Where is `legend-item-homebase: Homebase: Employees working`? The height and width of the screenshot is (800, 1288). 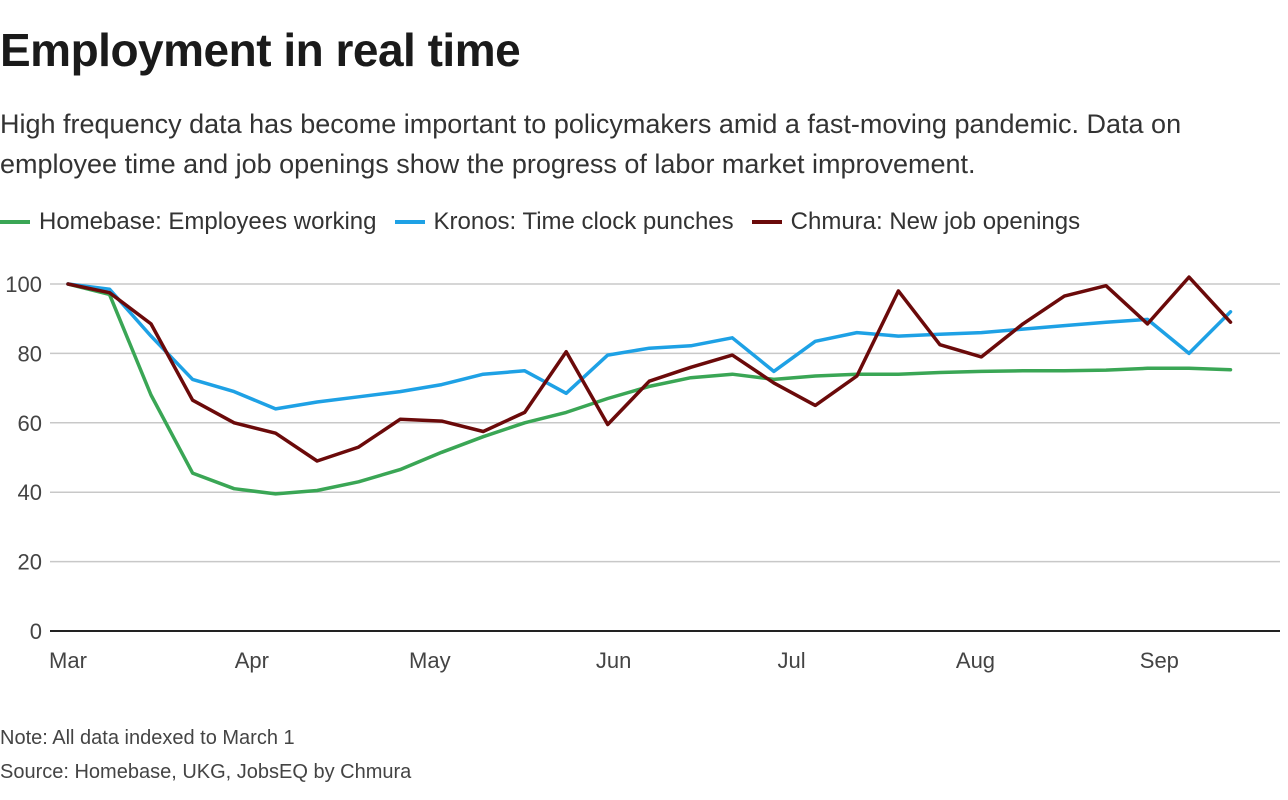
legend-item-homebase: Homebase: Employees working is located at coordinates (188, 222).